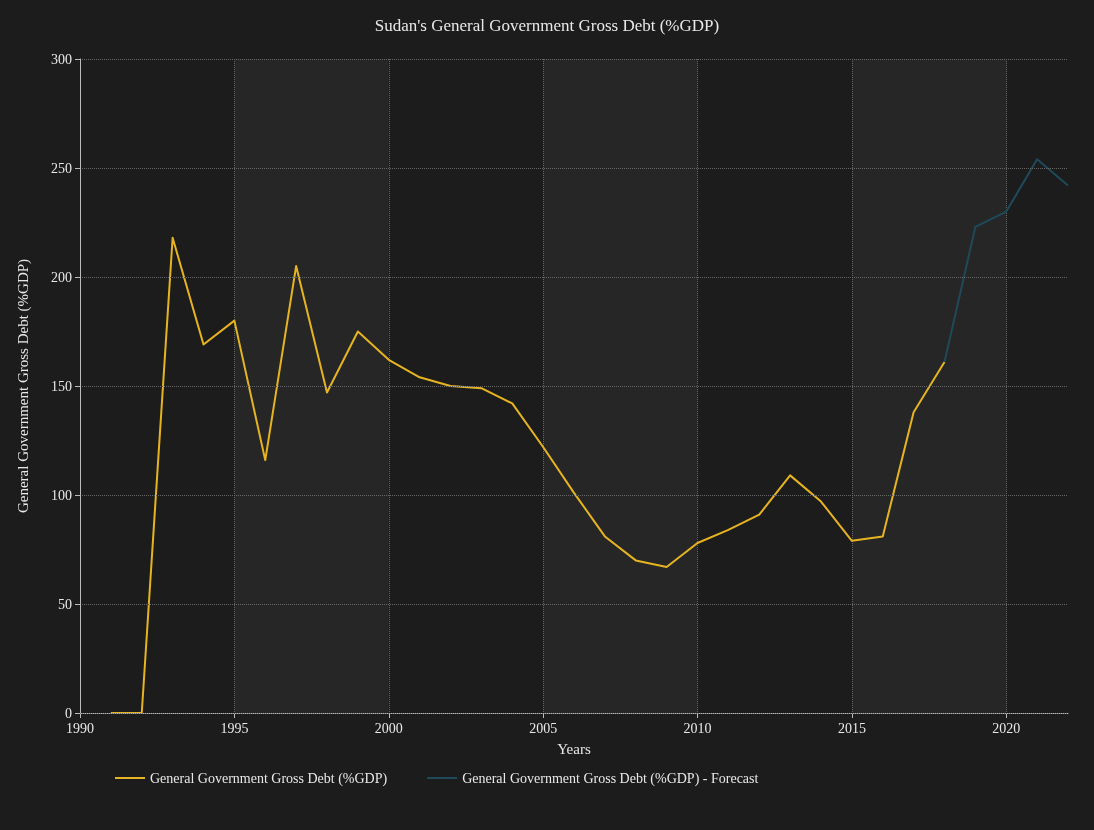  Describe the element at coordinates (574, 748) in the screenshot. I see `x-axis-title: Years` at that location.